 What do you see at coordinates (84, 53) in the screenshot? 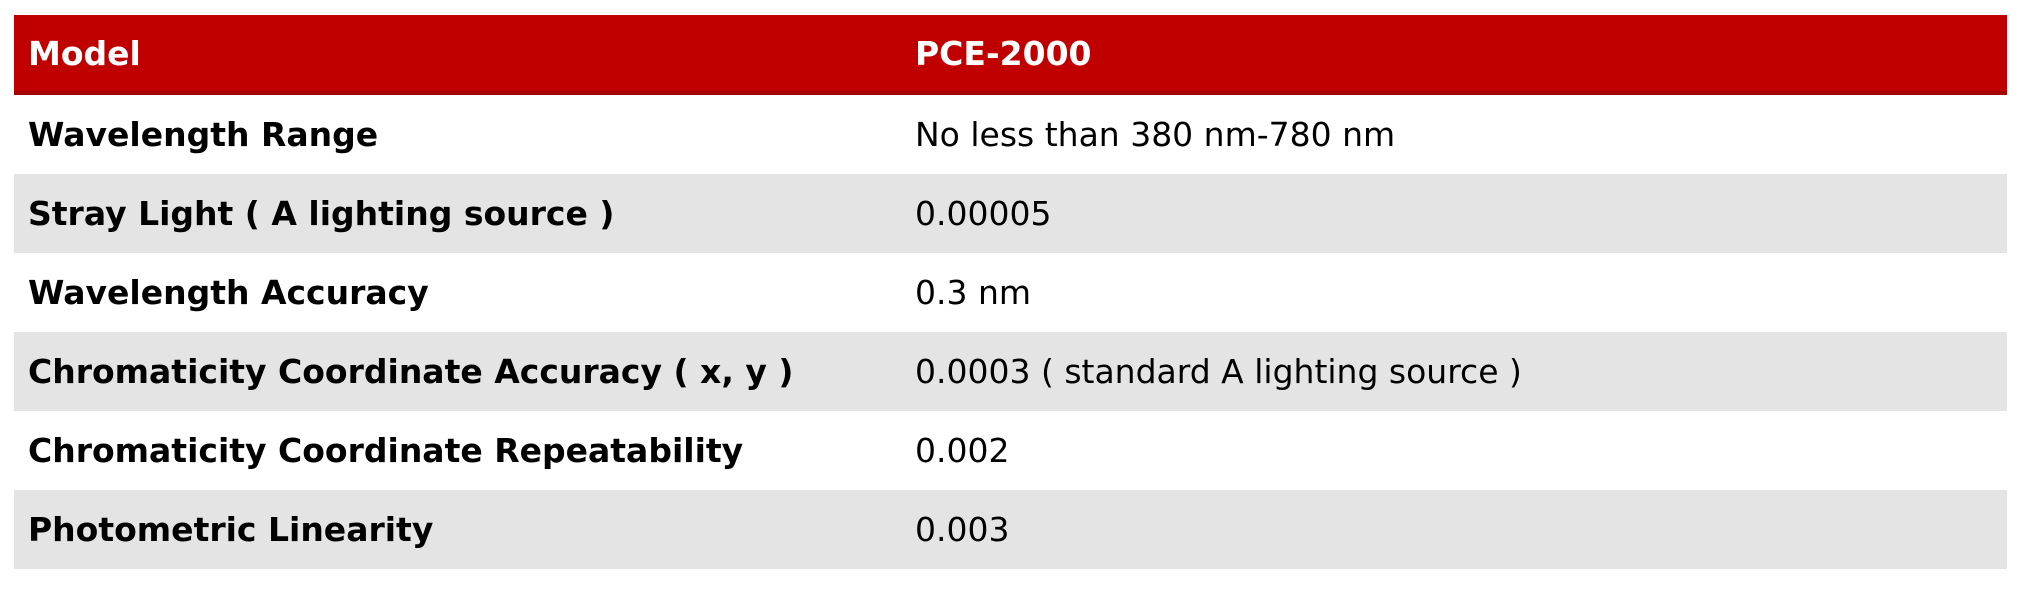
I see `header-model-cell: Model` at bounding box center [84, 53].